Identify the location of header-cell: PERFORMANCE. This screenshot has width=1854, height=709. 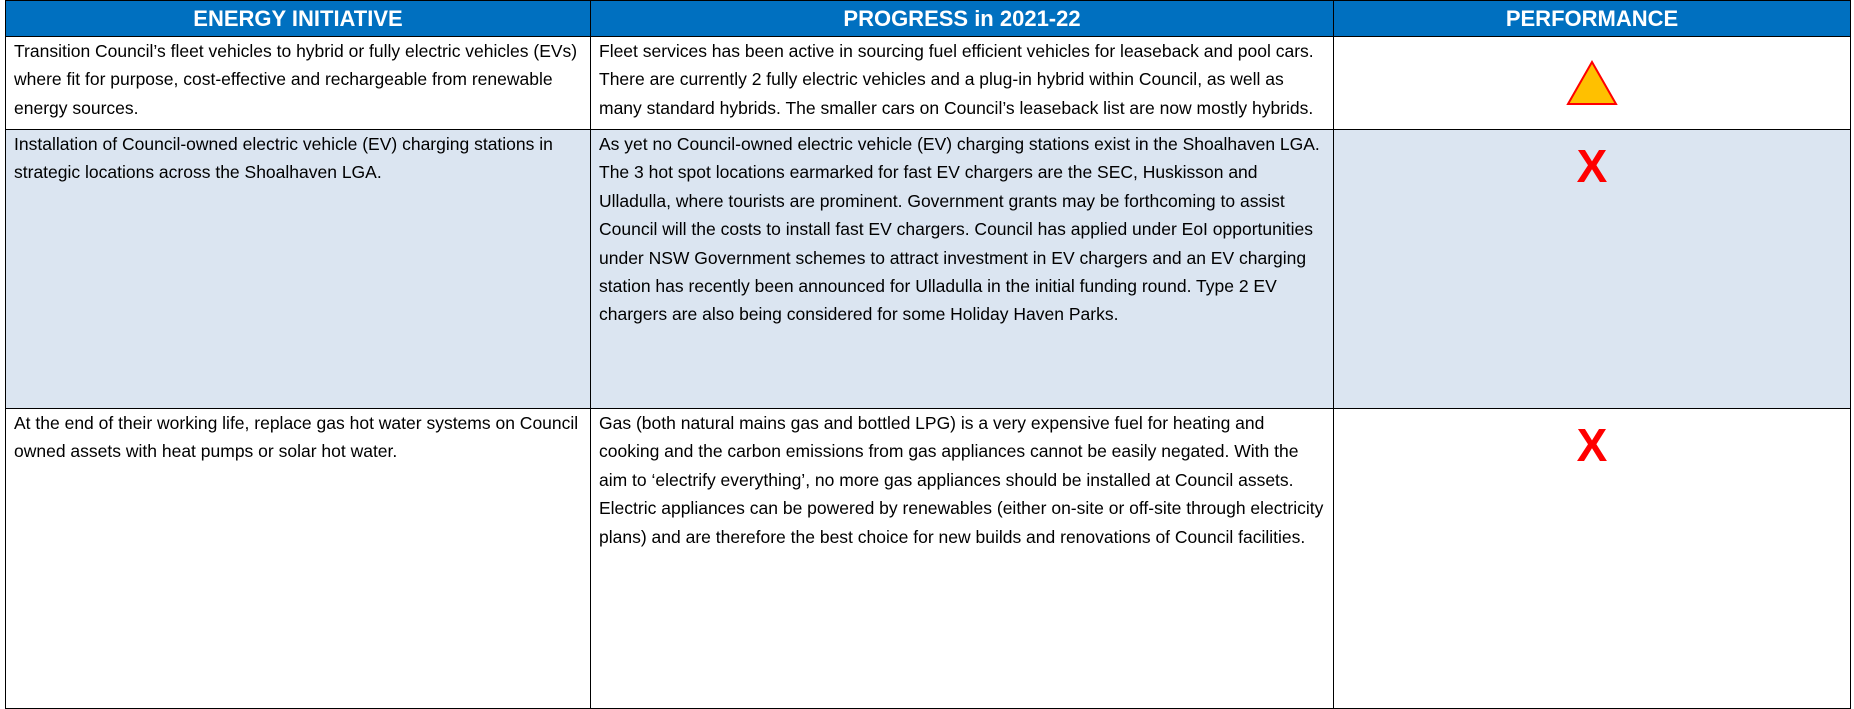
(1592, 18).